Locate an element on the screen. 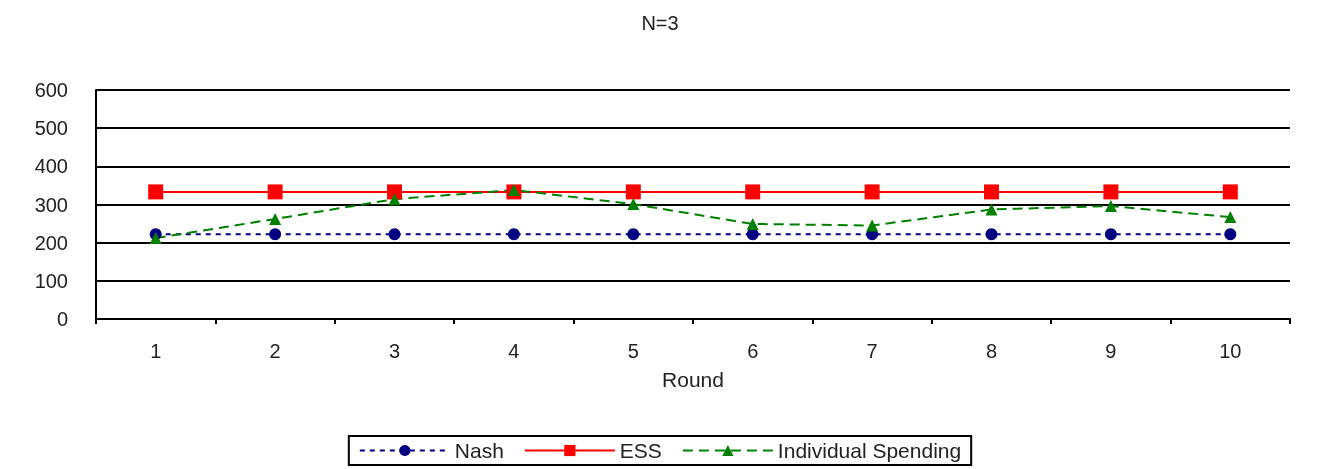  y-tick-label: 0 is located at coordinates (62, 319).